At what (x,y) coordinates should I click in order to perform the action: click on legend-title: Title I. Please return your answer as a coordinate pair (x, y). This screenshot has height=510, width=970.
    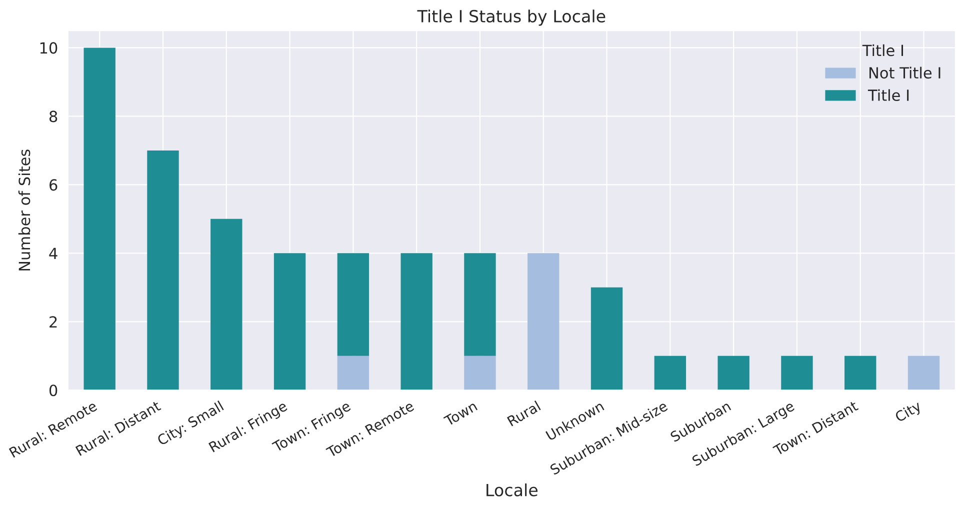
    Looking at the image, I should click on (882, 50).